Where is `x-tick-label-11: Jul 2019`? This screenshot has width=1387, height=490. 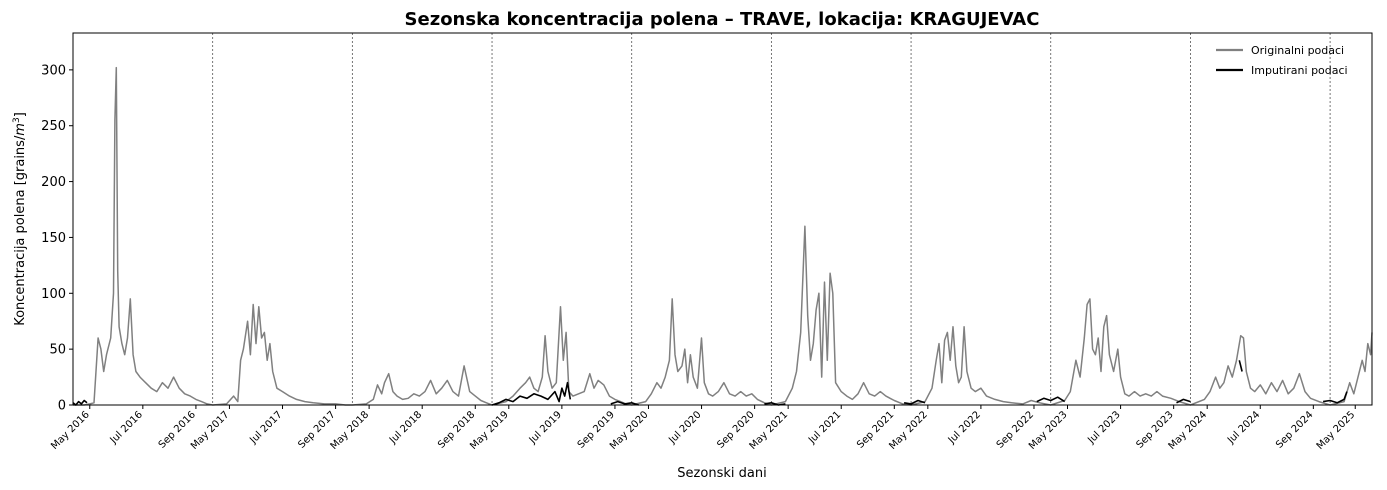
x-tick-label-11: Jul 2019 is located at coordinates (545, 427).